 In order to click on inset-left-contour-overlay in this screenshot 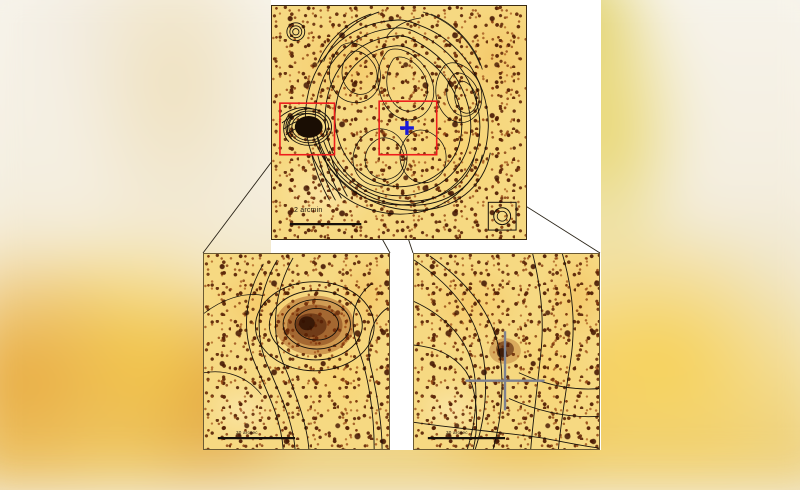, I will do `click(296, 353)`.